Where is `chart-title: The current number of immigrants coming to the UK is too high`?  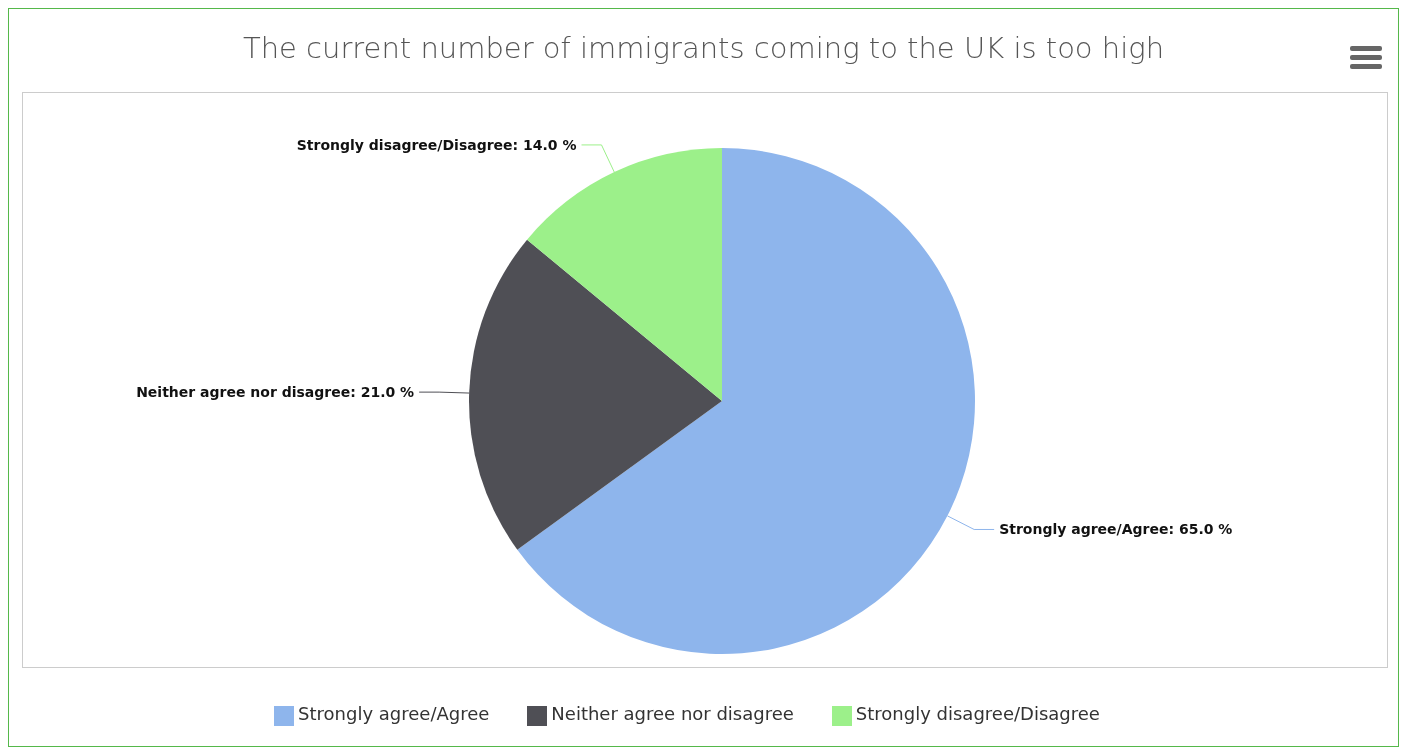 chart-title: The current number of immigrants coming to the UK is too high is located at coordinates (703, 48).